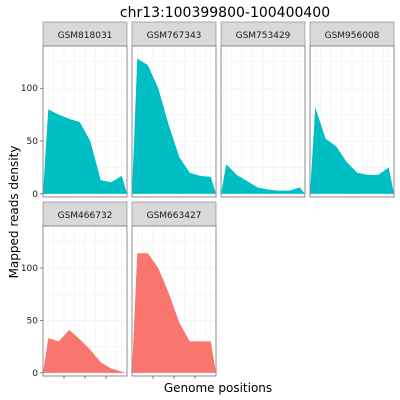 The image size is (400, 400). Describe the element at coordinates (352, 36) in the screenshot. I see `facet-strip-label: GSM956008` at that location.